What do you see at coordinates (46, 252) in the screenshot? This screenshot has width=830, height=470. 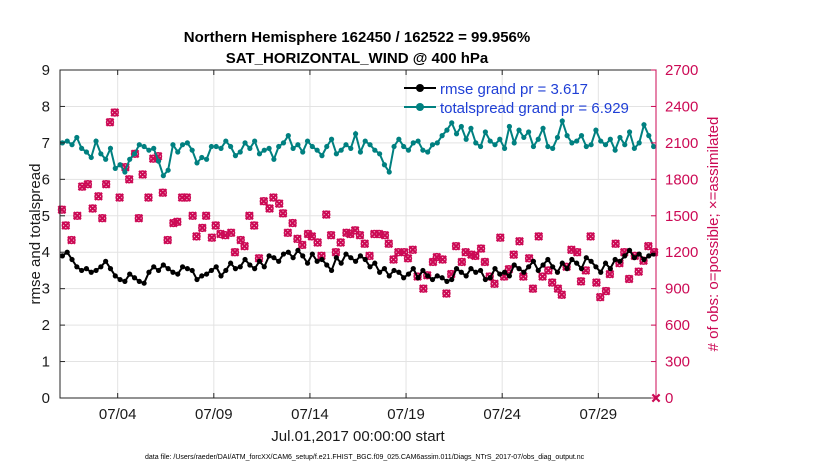 I see `y-tick-label-left: 4` at bounding box center [46, 252].